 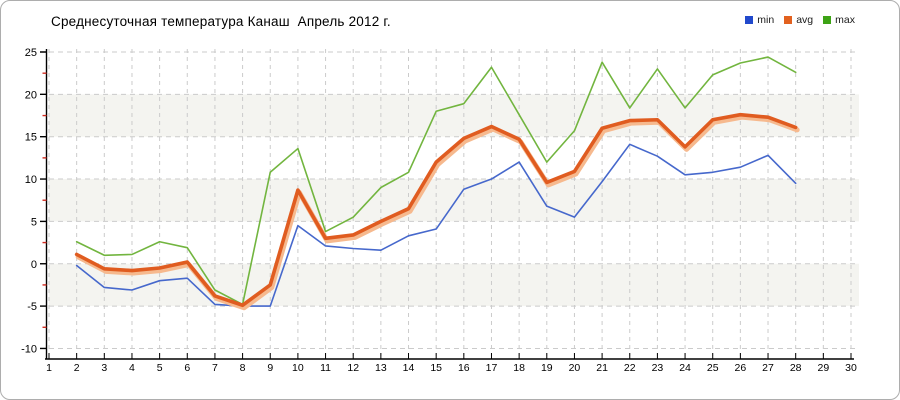 What do you see at coordinates (34, 222) in the screenshot?
I see `y-tick-label: 5` at bounding box center [34, 222].